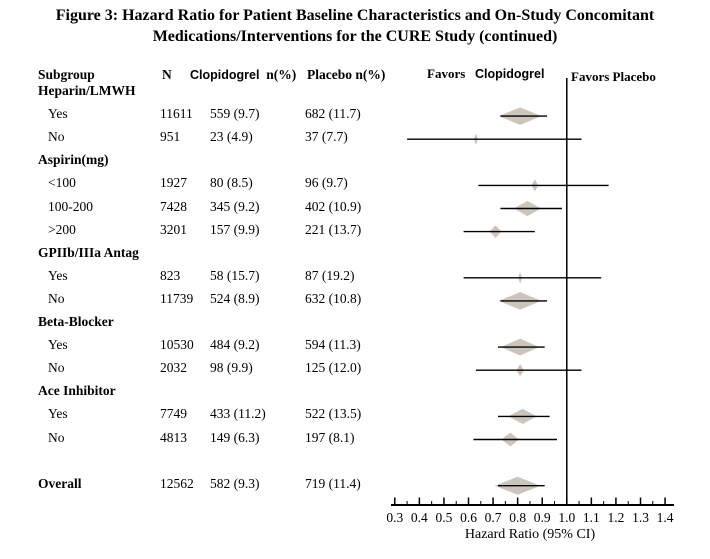 Image resolution: width=710 pixels, height=559 pixels. What do you see at coordinates (238, 414) in the screenshot?
I see `clopidogrel-value: 433 (11.2)` at bounding box center [238, 414].